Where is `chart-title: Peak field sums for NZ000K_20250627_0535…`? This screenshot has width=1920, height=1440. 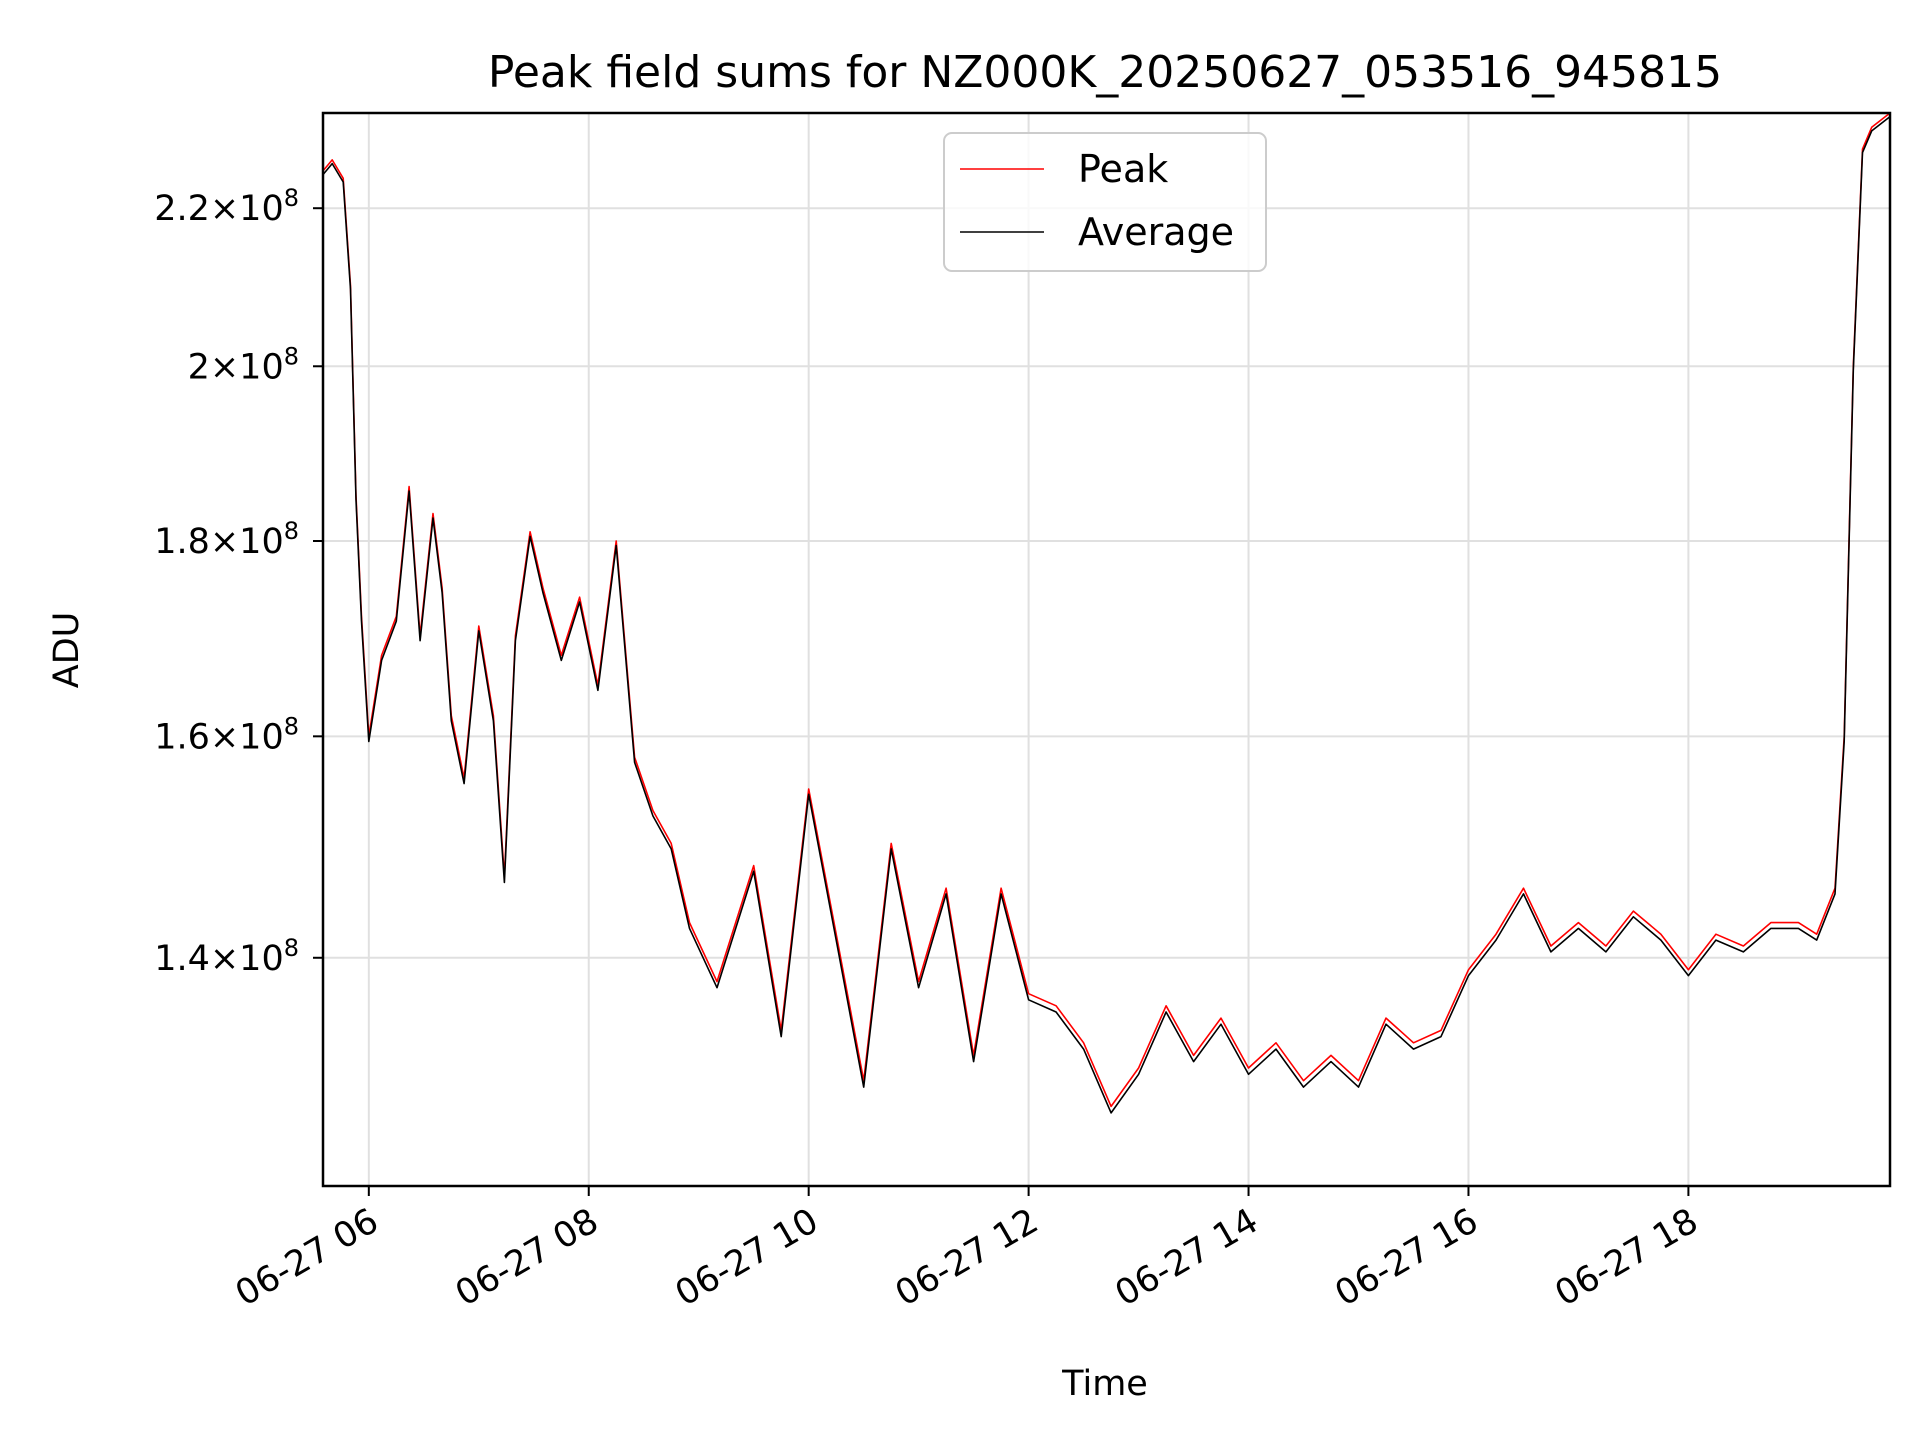 chart-title: Peak field sums for NZ000K_20250627_0535… is located at coordinates (1105, 72).